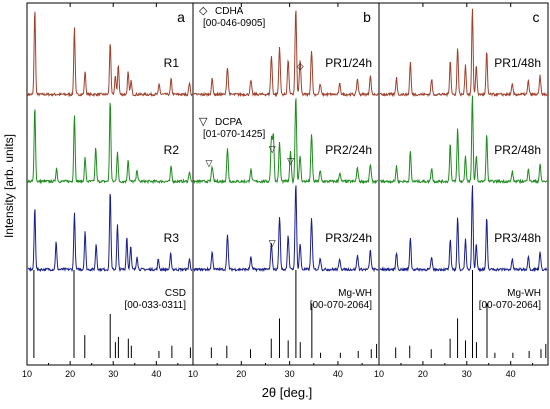 The width and height of the screenshot is (550, 409). I want to click on dcpa-card: [01-070-1425], so click(234, 134).